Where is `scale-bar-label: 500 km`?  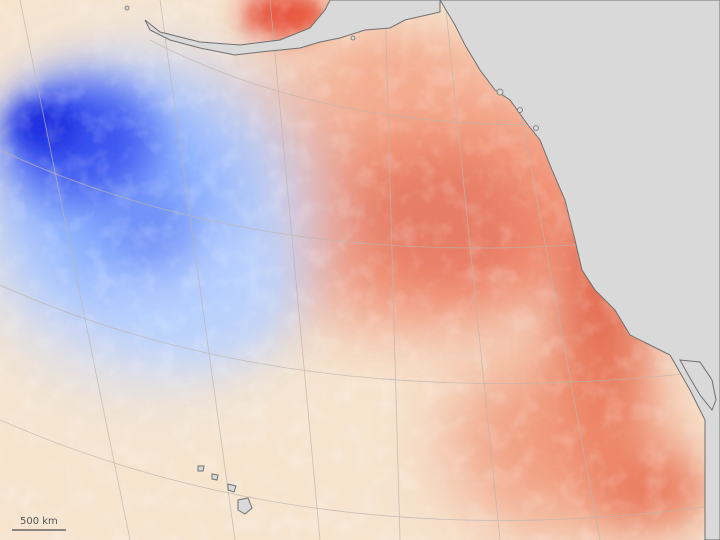 scale-bar-label: 500 km is located at coordinates (39, 521).